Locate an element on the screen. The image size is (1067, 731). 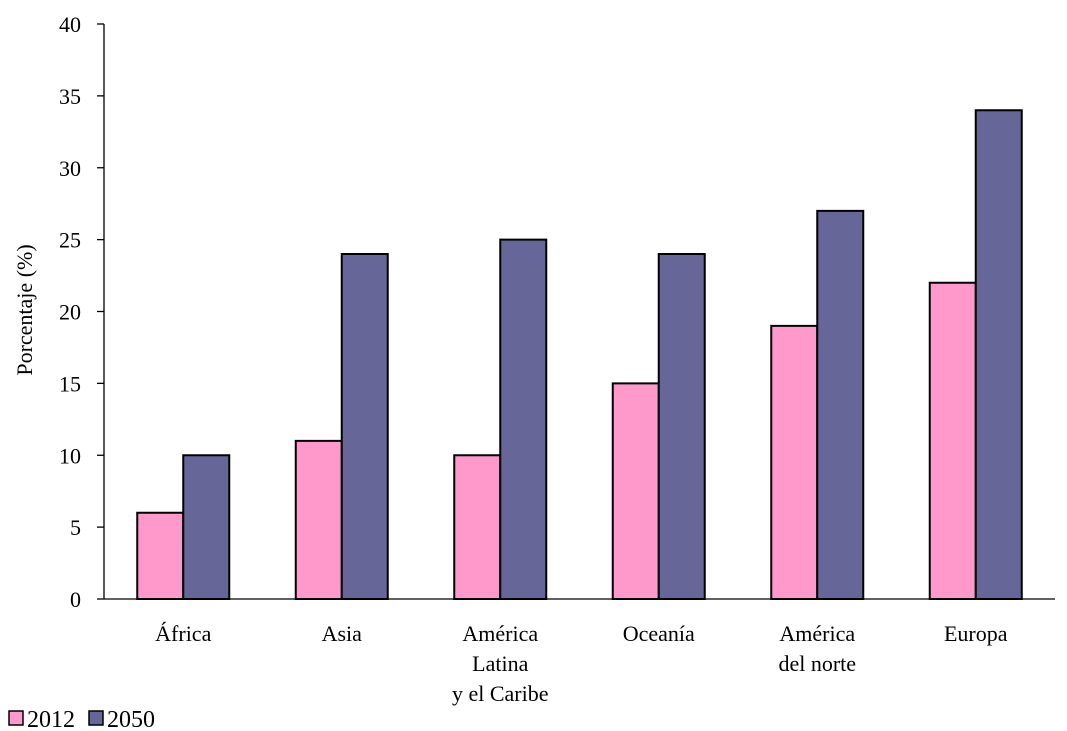
x-category-label: Asia is located at coordinates (342, 633).